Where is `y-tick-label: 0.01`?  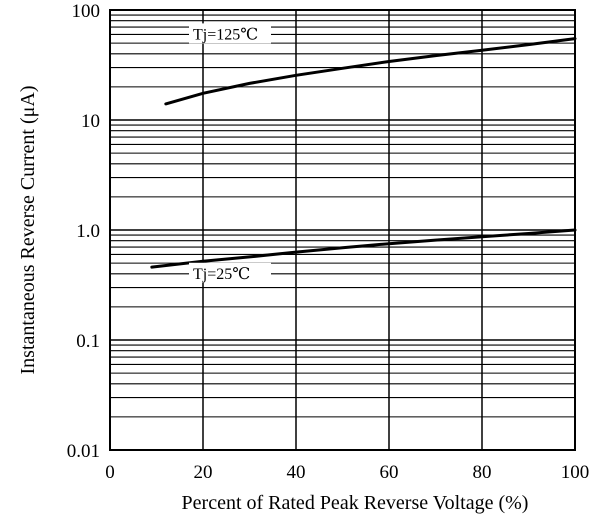
y-tick-label: 0.01 is located at coordinates (83, 451).